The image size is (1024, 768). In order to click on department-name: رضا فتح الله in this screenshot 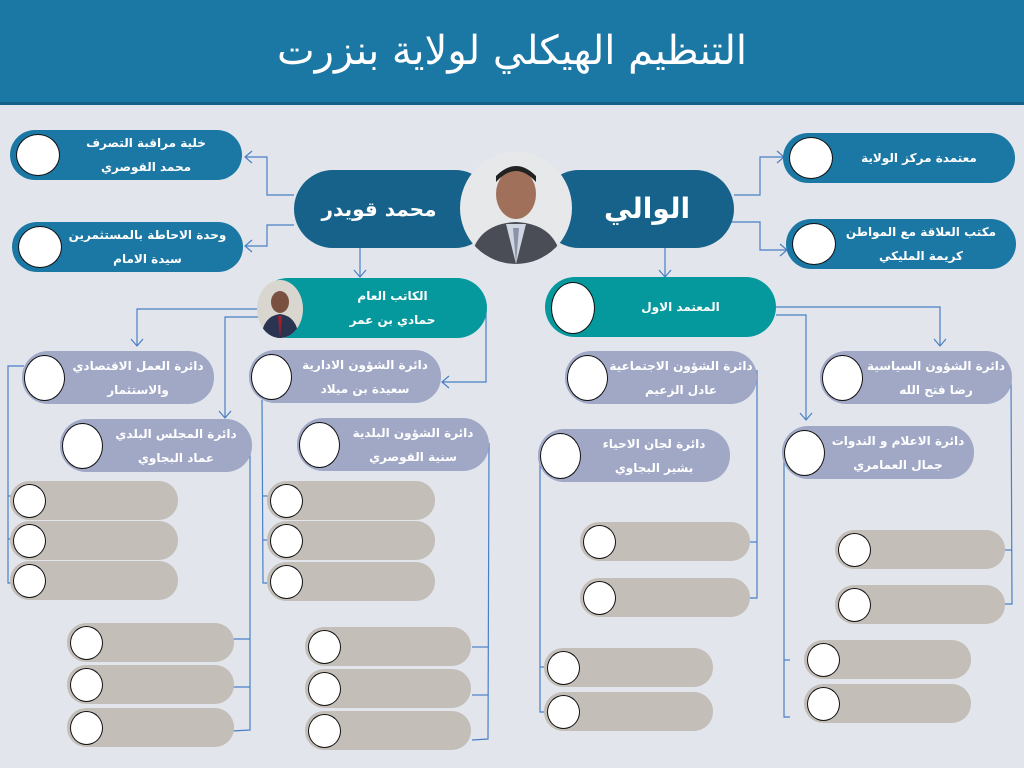, I will do `click(936, 389)`.